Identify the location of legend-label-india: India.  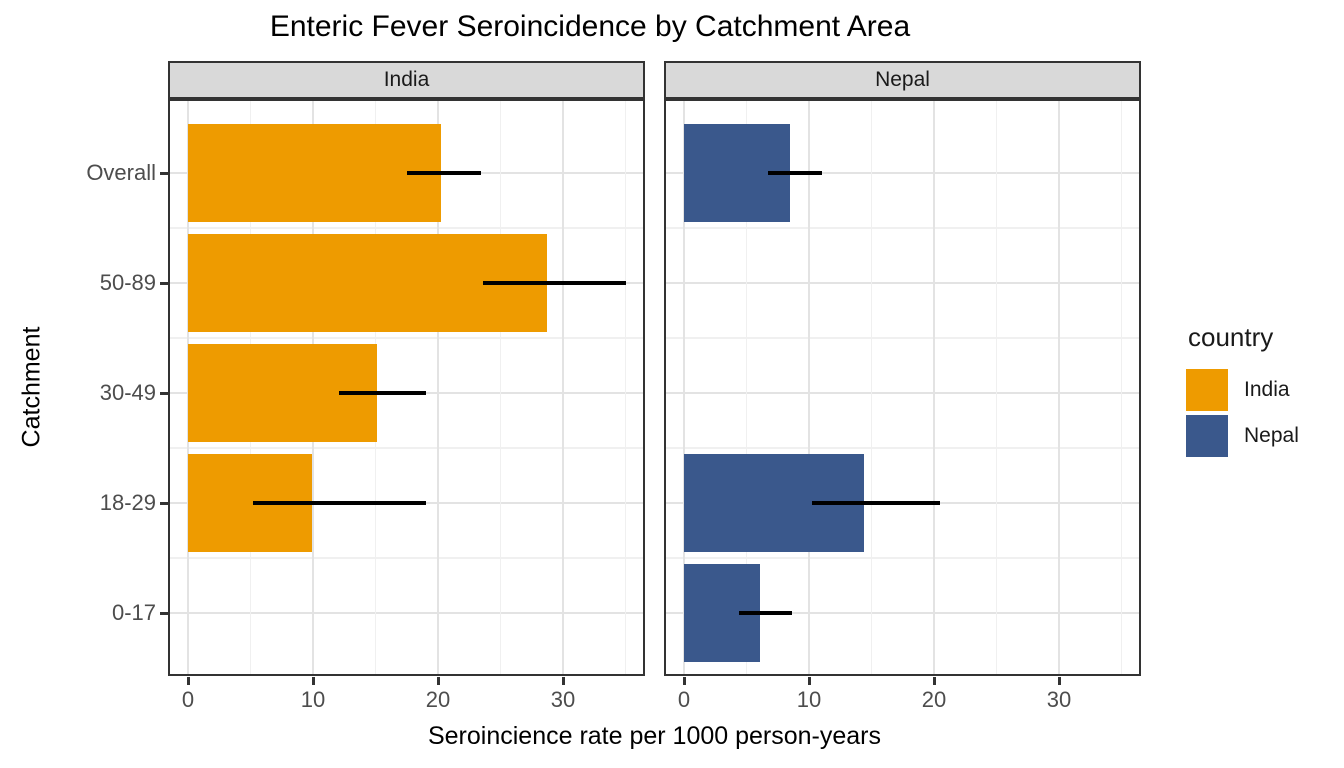
(1267, 389).